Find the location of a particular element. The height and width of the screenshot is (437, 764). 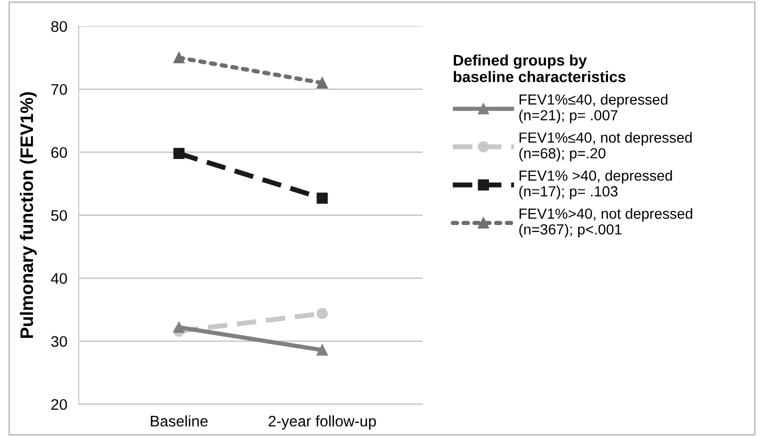

legend-label: FEV1% >40, depressed (n=17); p= .103 is located at coordinates (595, 185).